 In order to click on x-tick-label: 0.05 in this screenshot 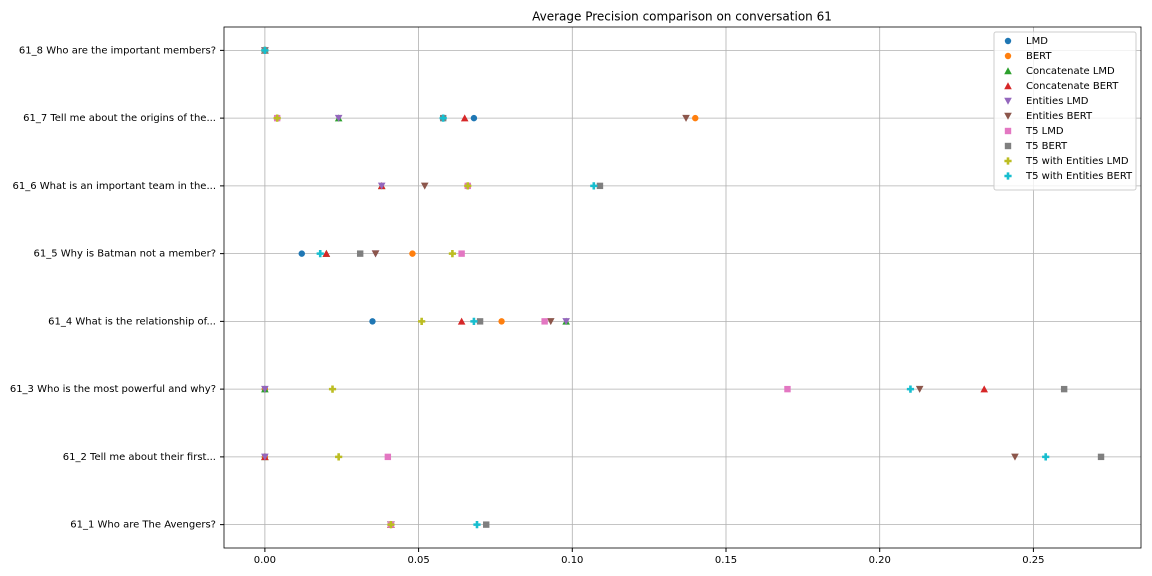, I will do `click(418, 560)`.